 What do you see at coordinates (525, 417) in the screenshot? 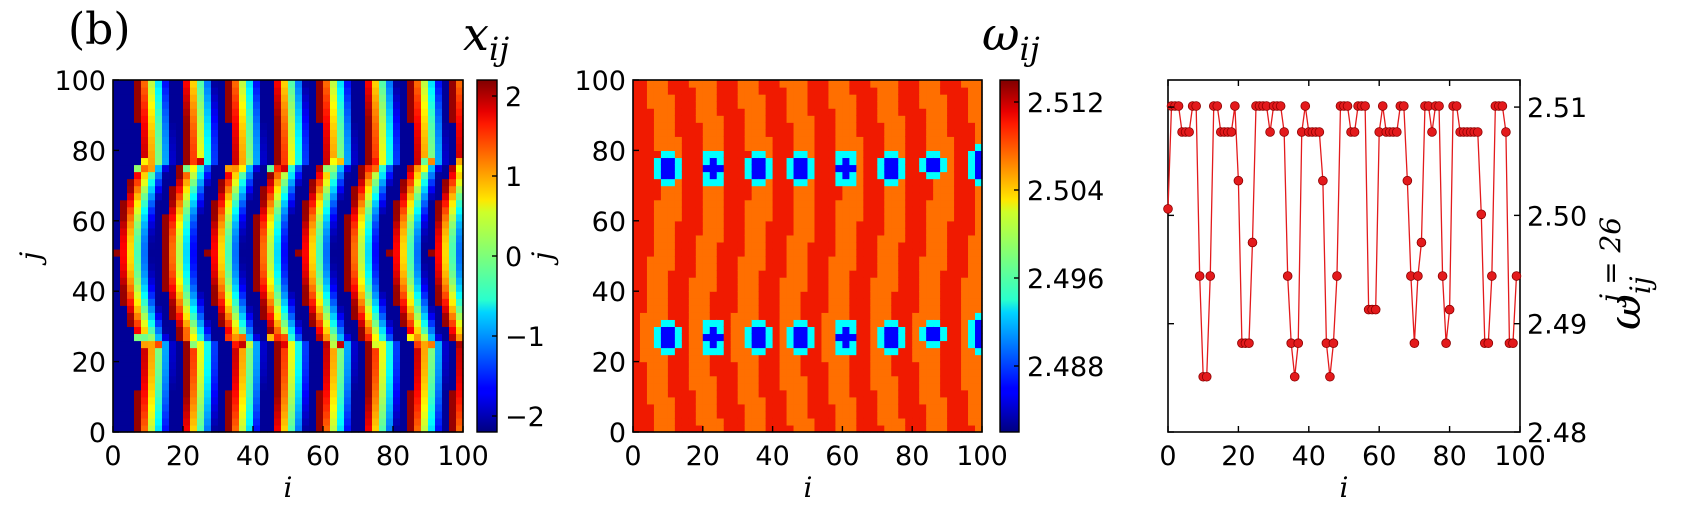
I see `colorbar-x-tick-label: −2` at bounding box center [525, 417].